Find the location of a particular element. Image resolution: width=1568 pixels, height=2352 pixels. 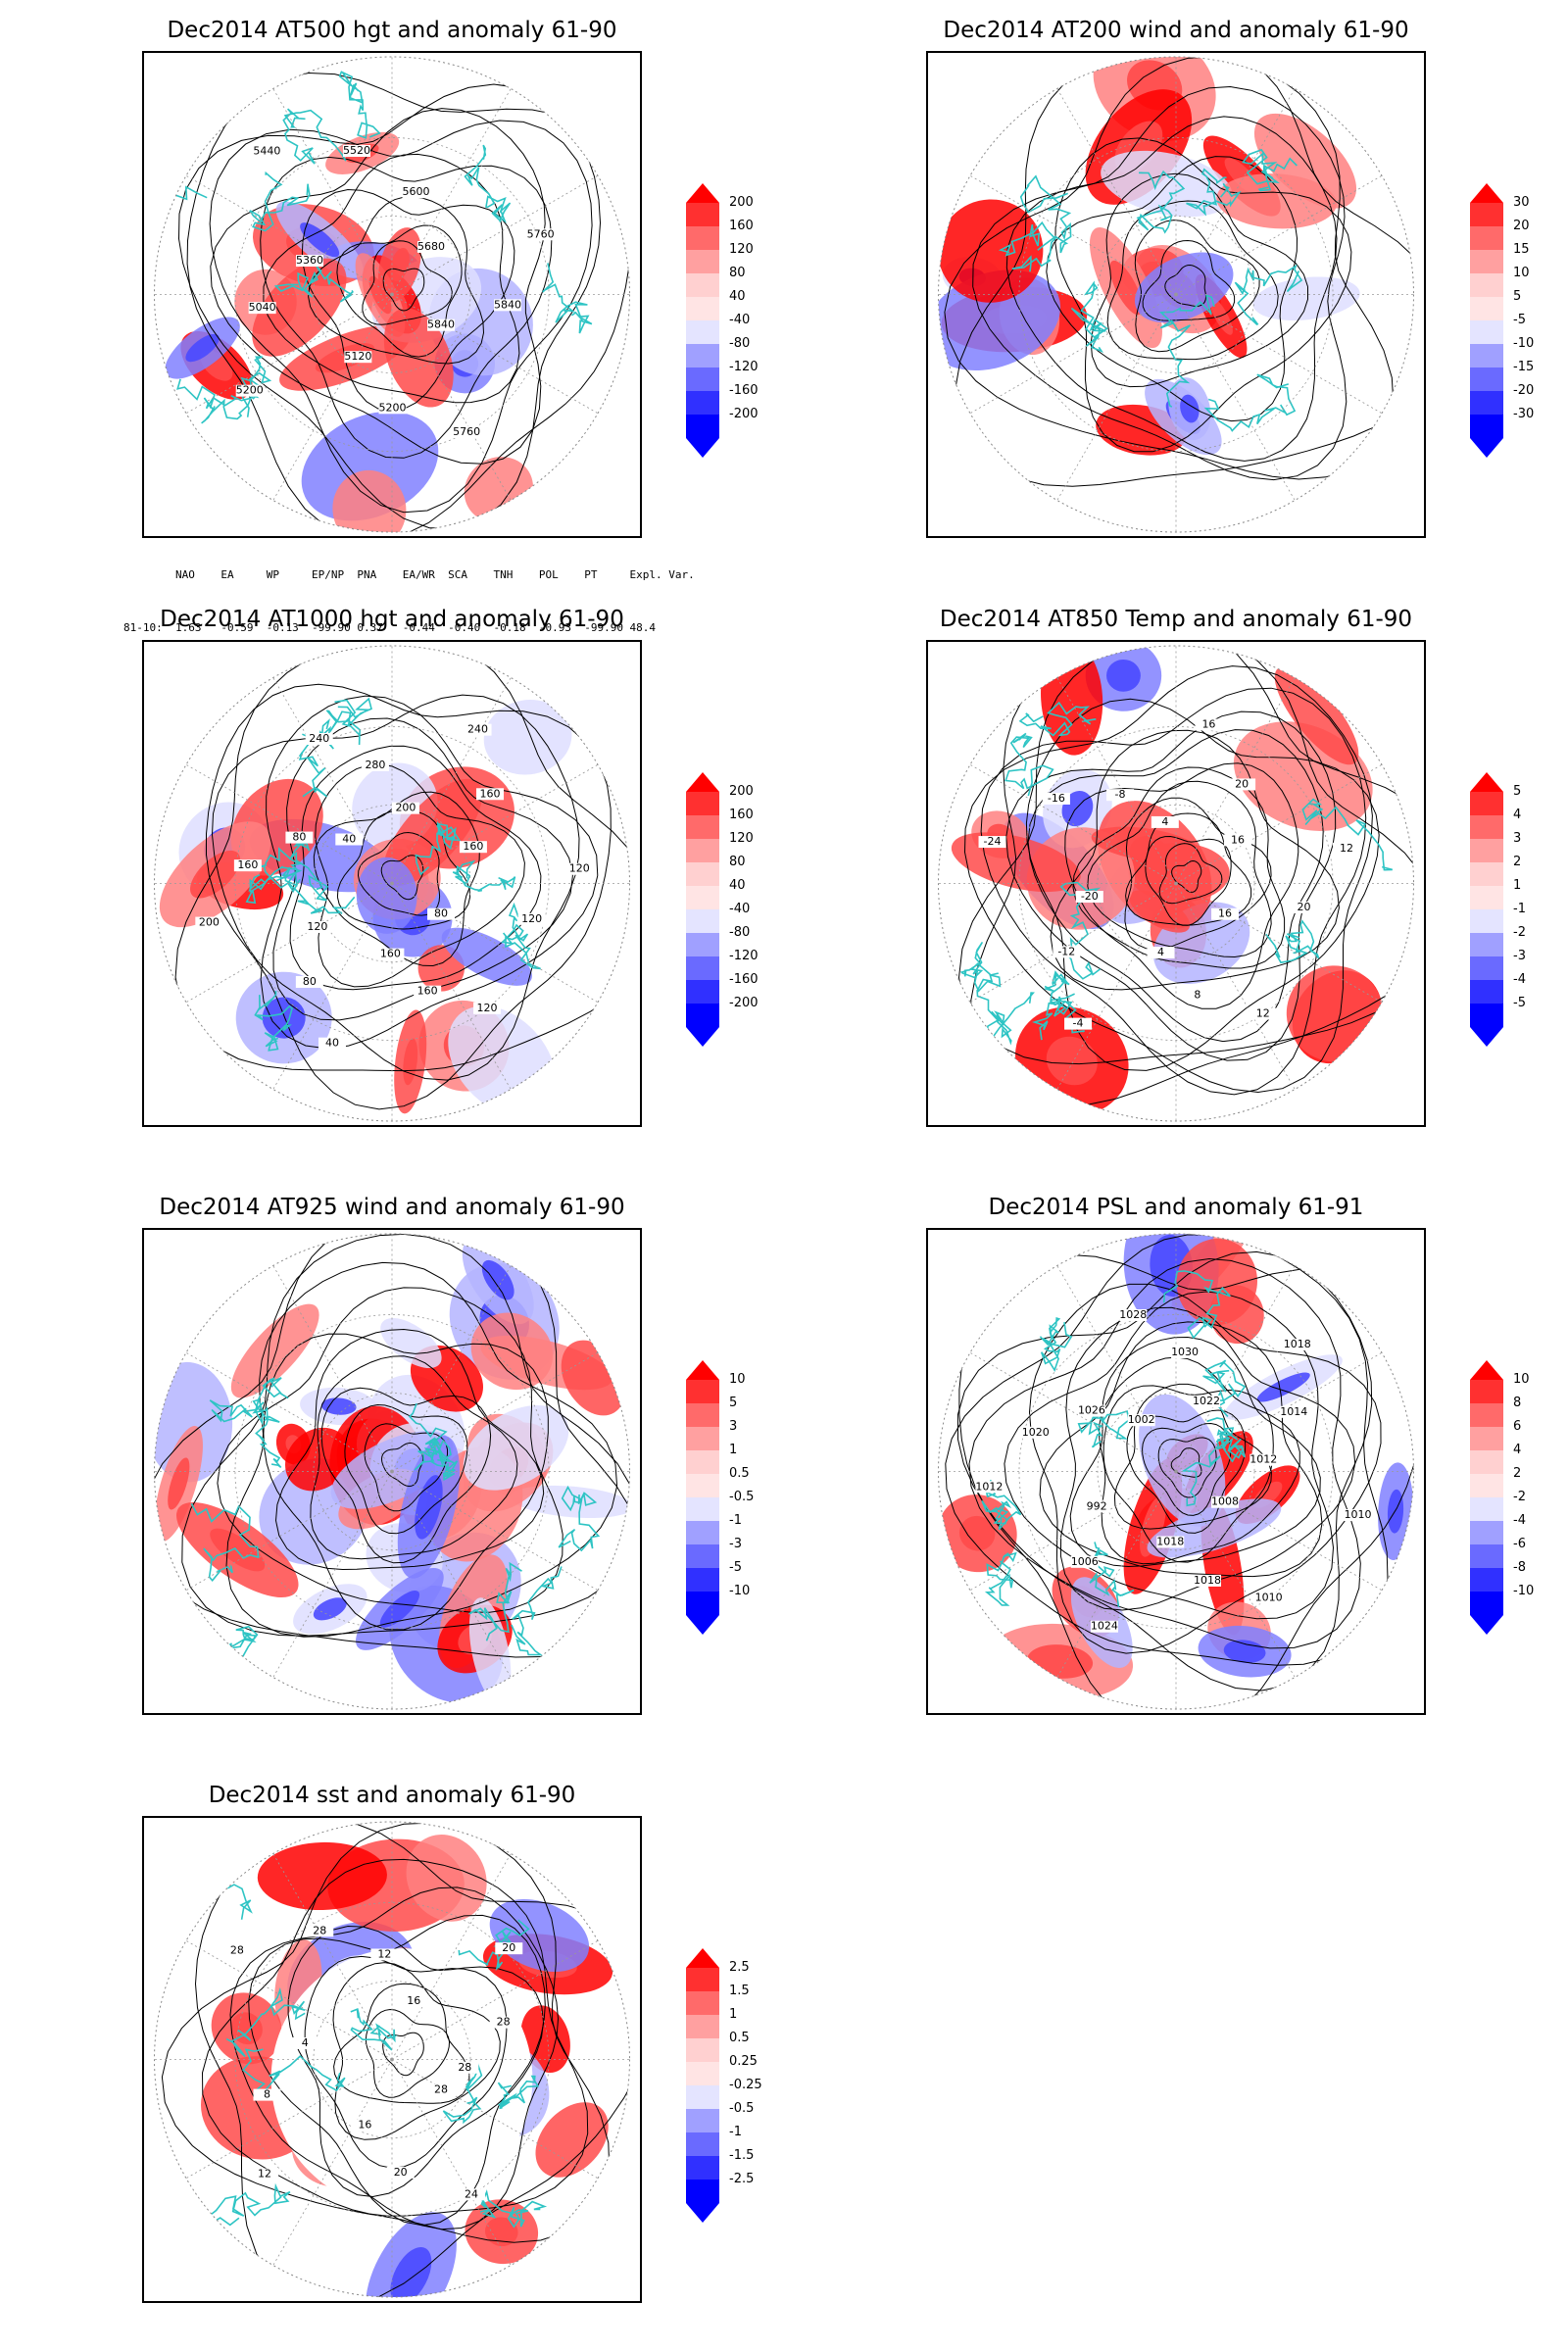

contour-label: 1012 is located at coordinates (1263, 1459).